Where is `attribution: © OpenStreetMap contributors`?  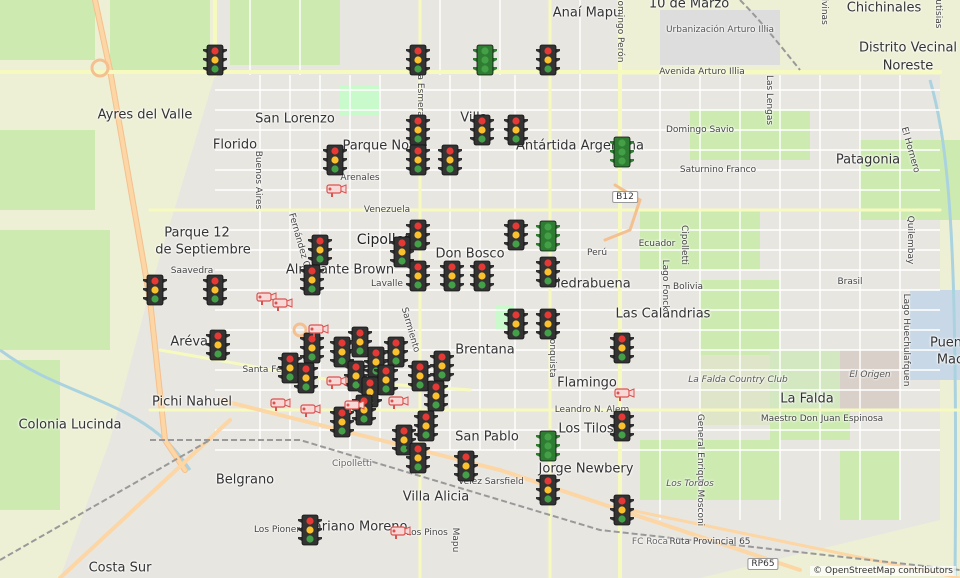
attribution: © OpenStreetMap contributors is located at coordinates (883, 571).